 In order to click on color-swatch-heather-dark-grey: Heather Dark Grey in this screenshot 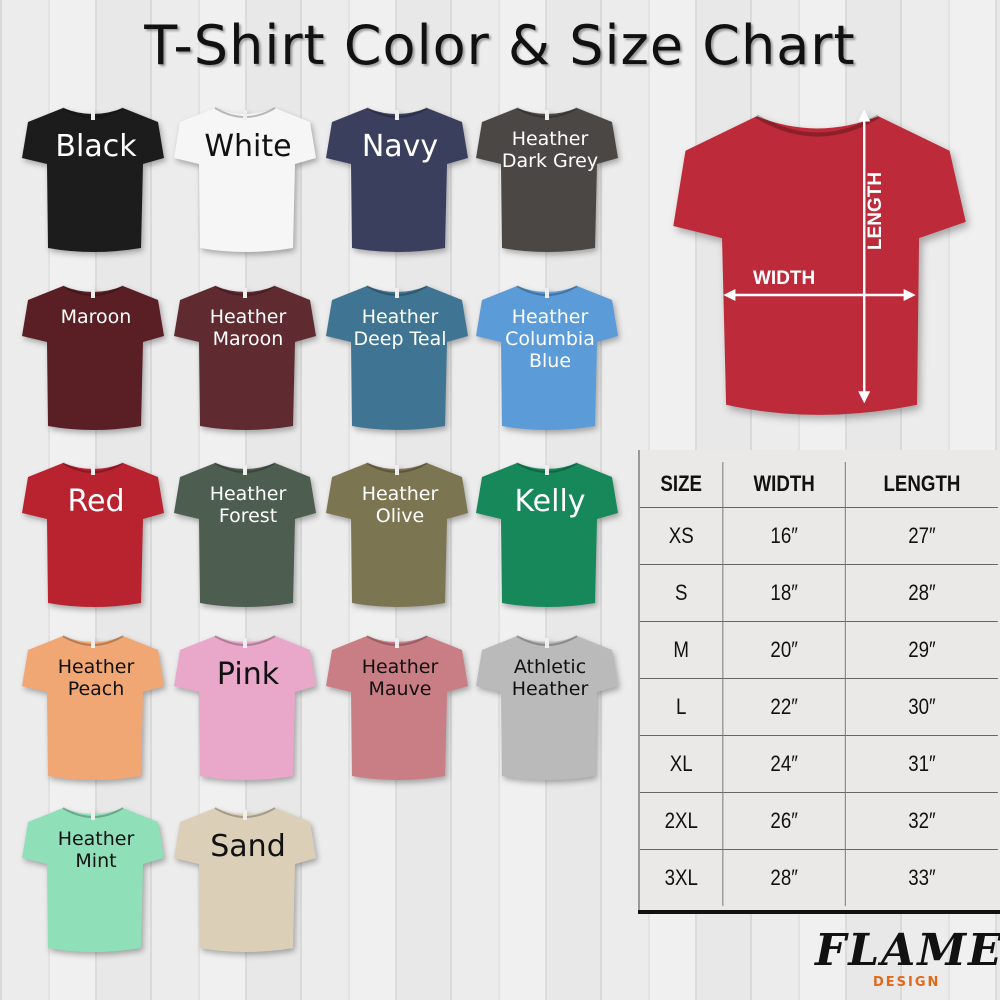, I will do `click(547, 180)`.